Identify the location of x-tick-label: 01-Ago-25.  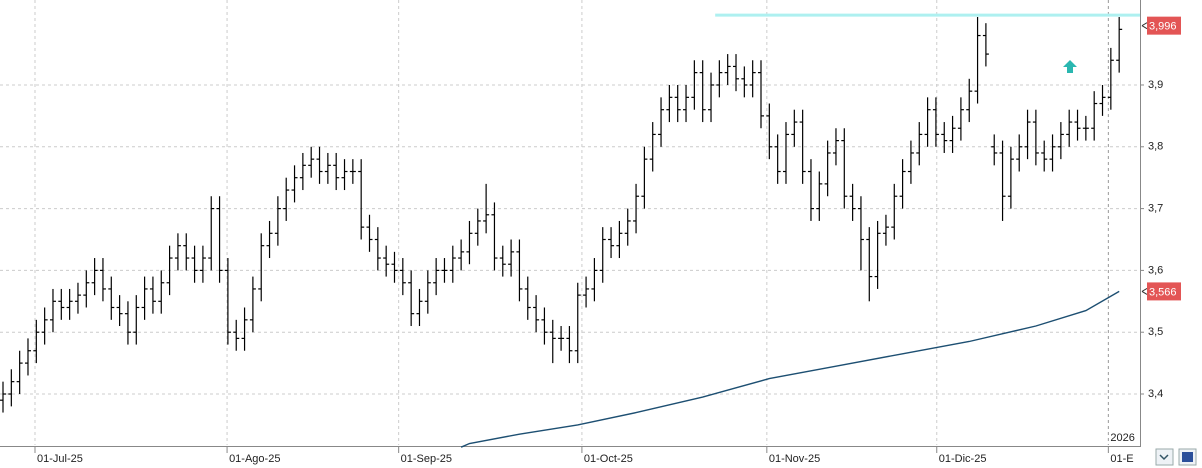
(254, 459).